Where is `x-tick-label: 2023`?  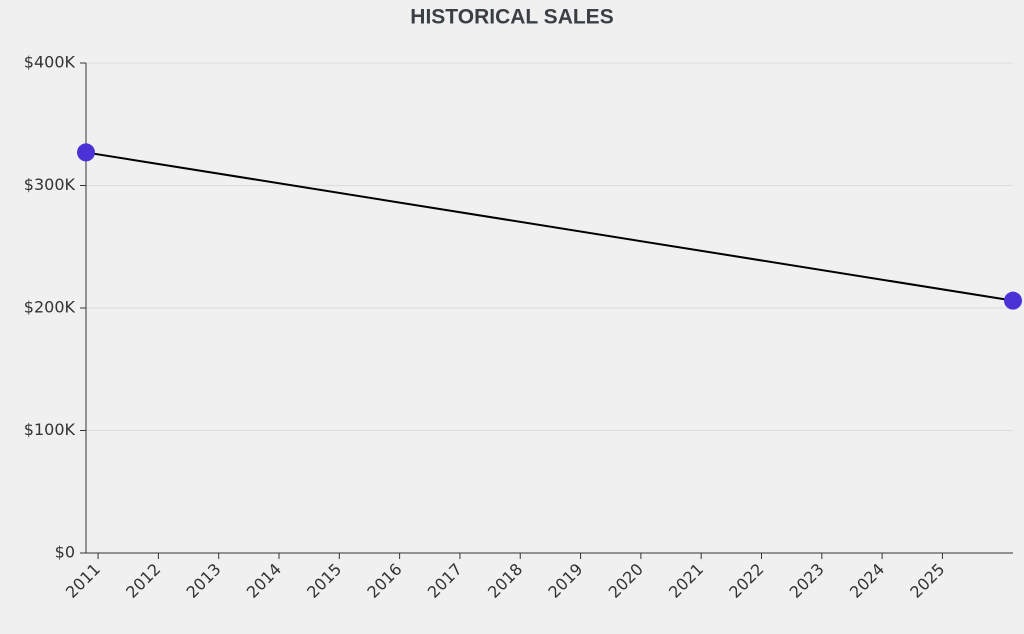 x-tick-label: 2023 is located at coordinates (807, 581).